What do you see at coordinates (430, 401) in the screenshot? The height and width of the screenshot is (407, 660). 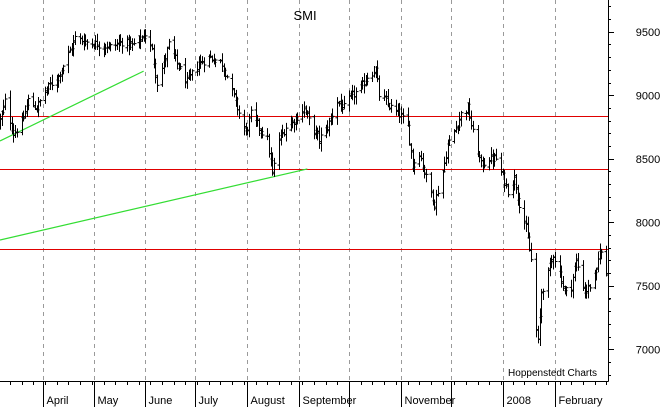 I see `x-tick-label: November` at bounding box center [430, 401].